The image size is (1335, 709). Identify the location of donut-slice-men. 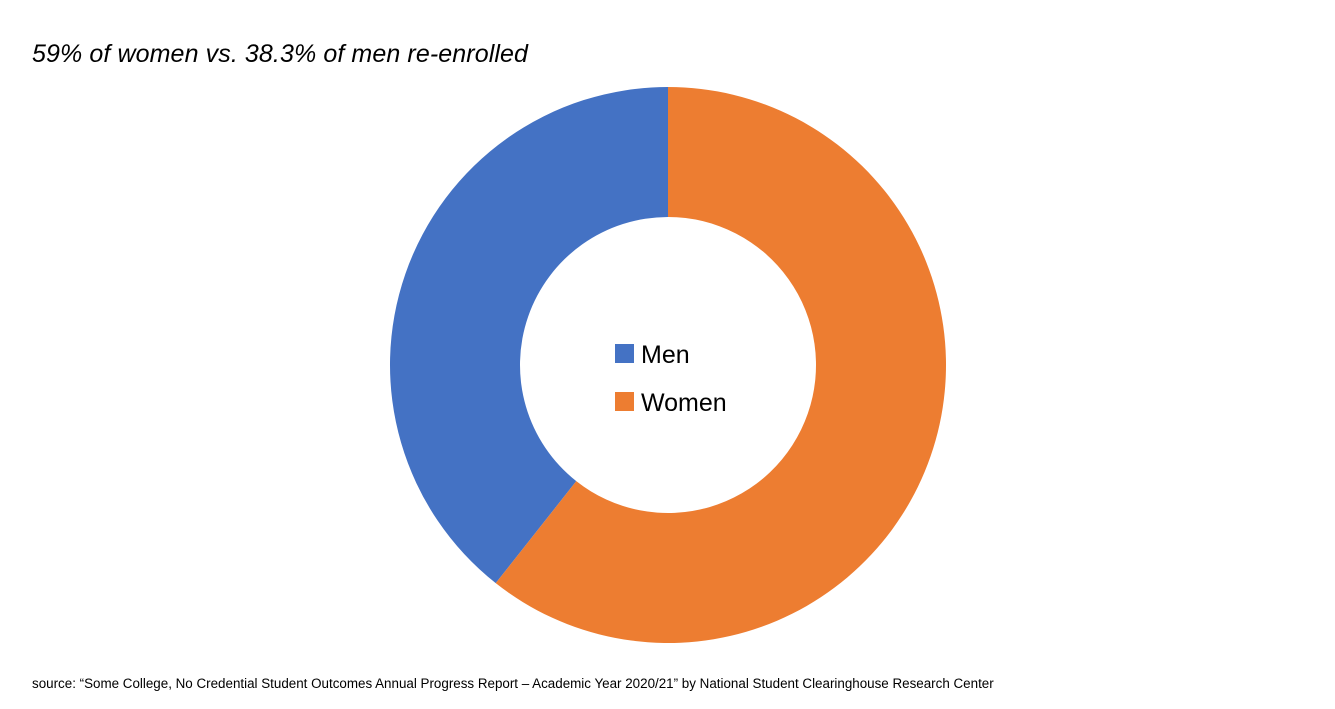
(529, 335).